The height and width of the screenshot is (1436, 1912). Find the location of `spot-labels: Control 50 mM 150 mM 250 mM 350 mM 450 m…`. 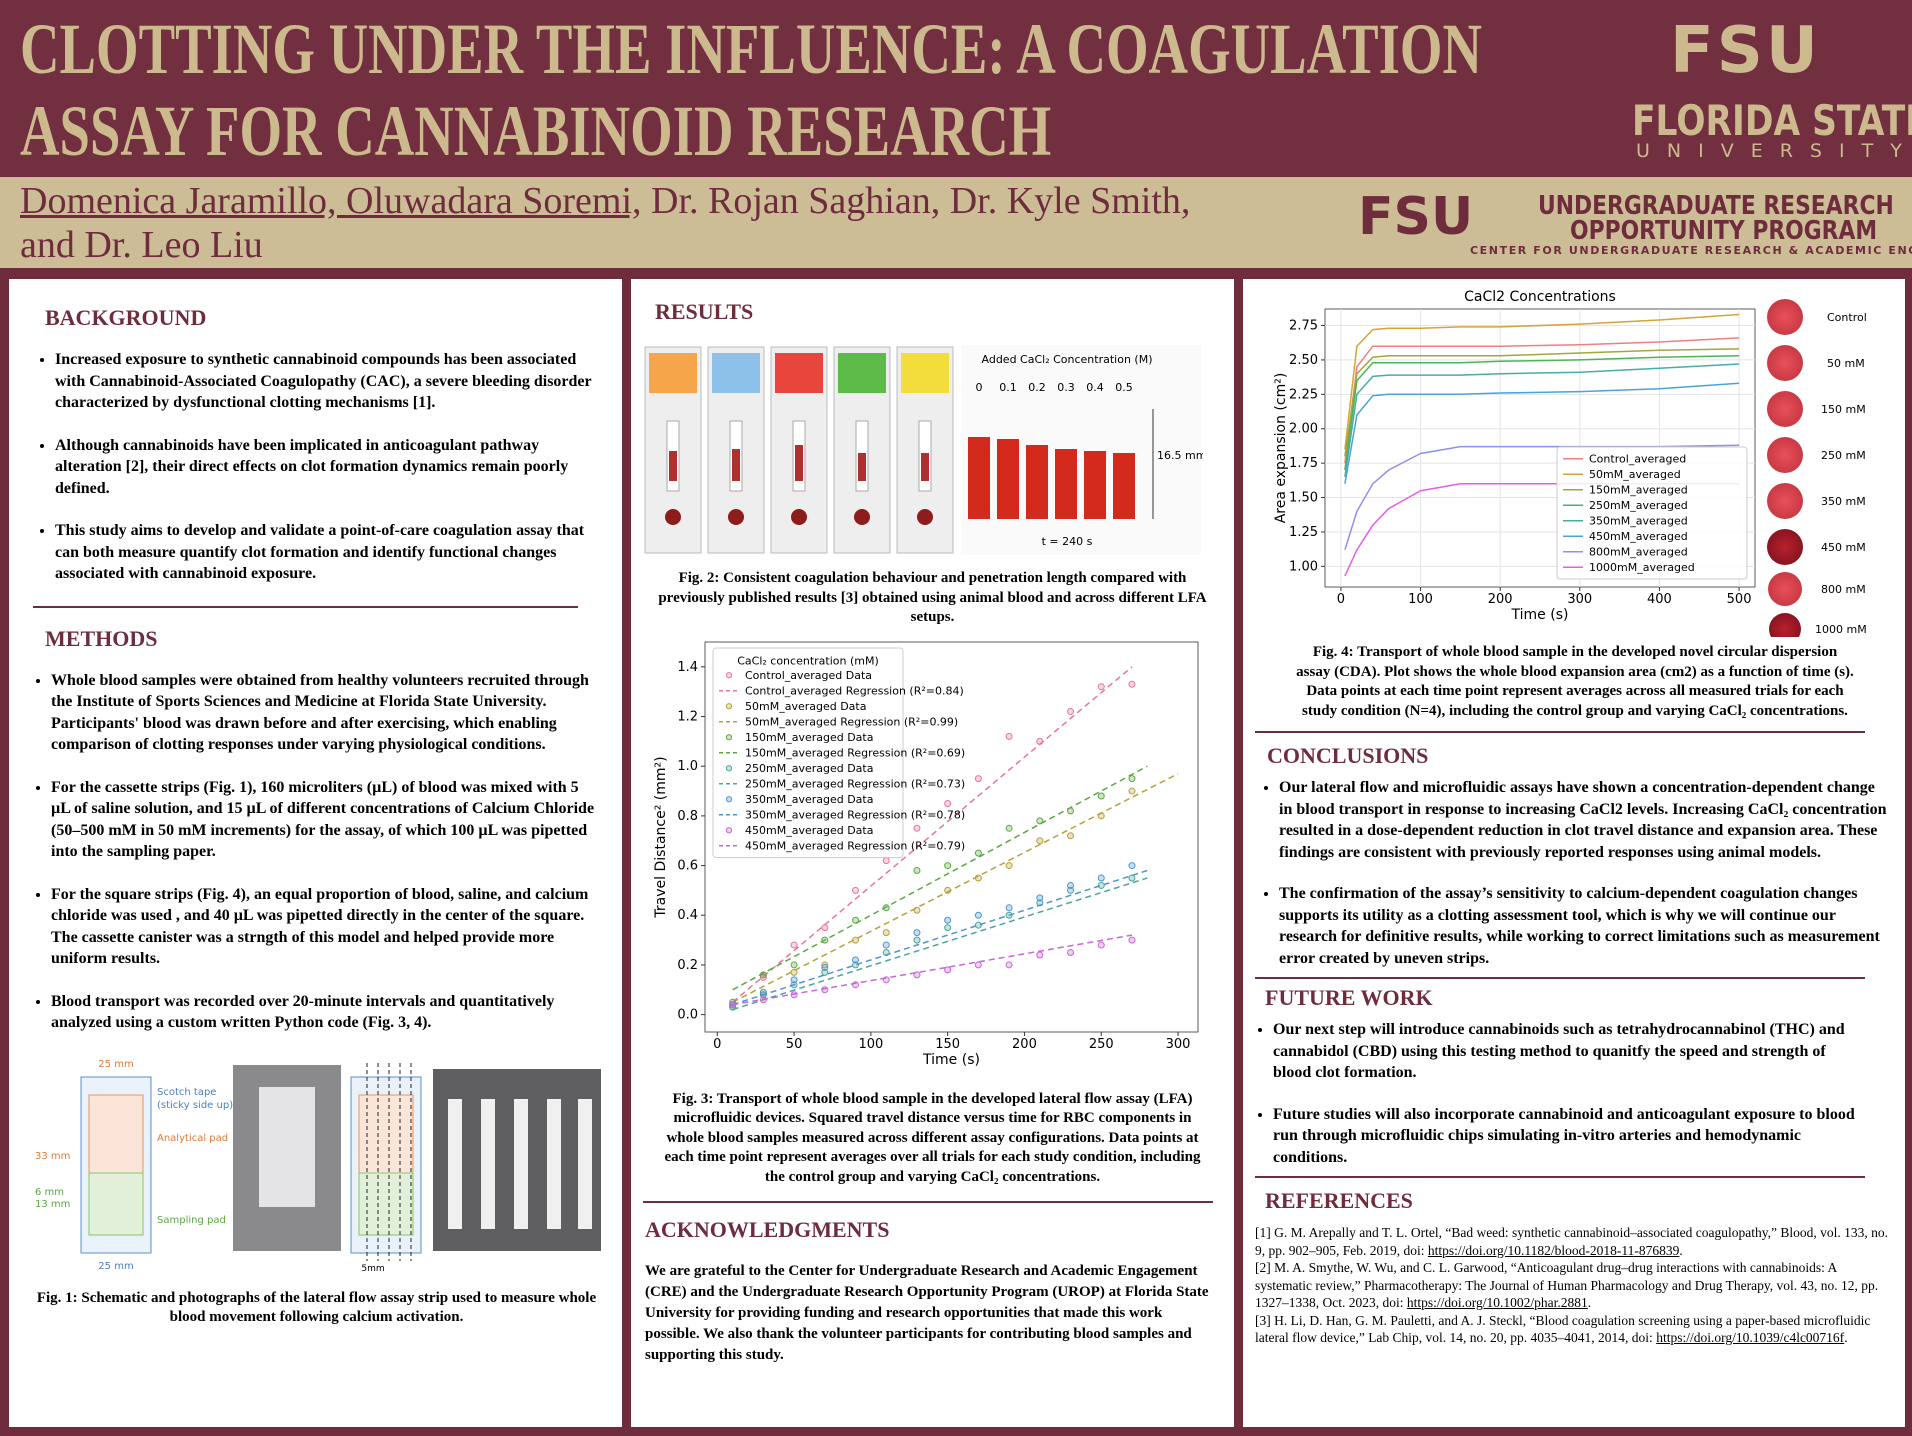

spot-labels: Control 50 mM 150 mM 250 mM 350 mM 450 m… is located at coordinates (1841, 473).